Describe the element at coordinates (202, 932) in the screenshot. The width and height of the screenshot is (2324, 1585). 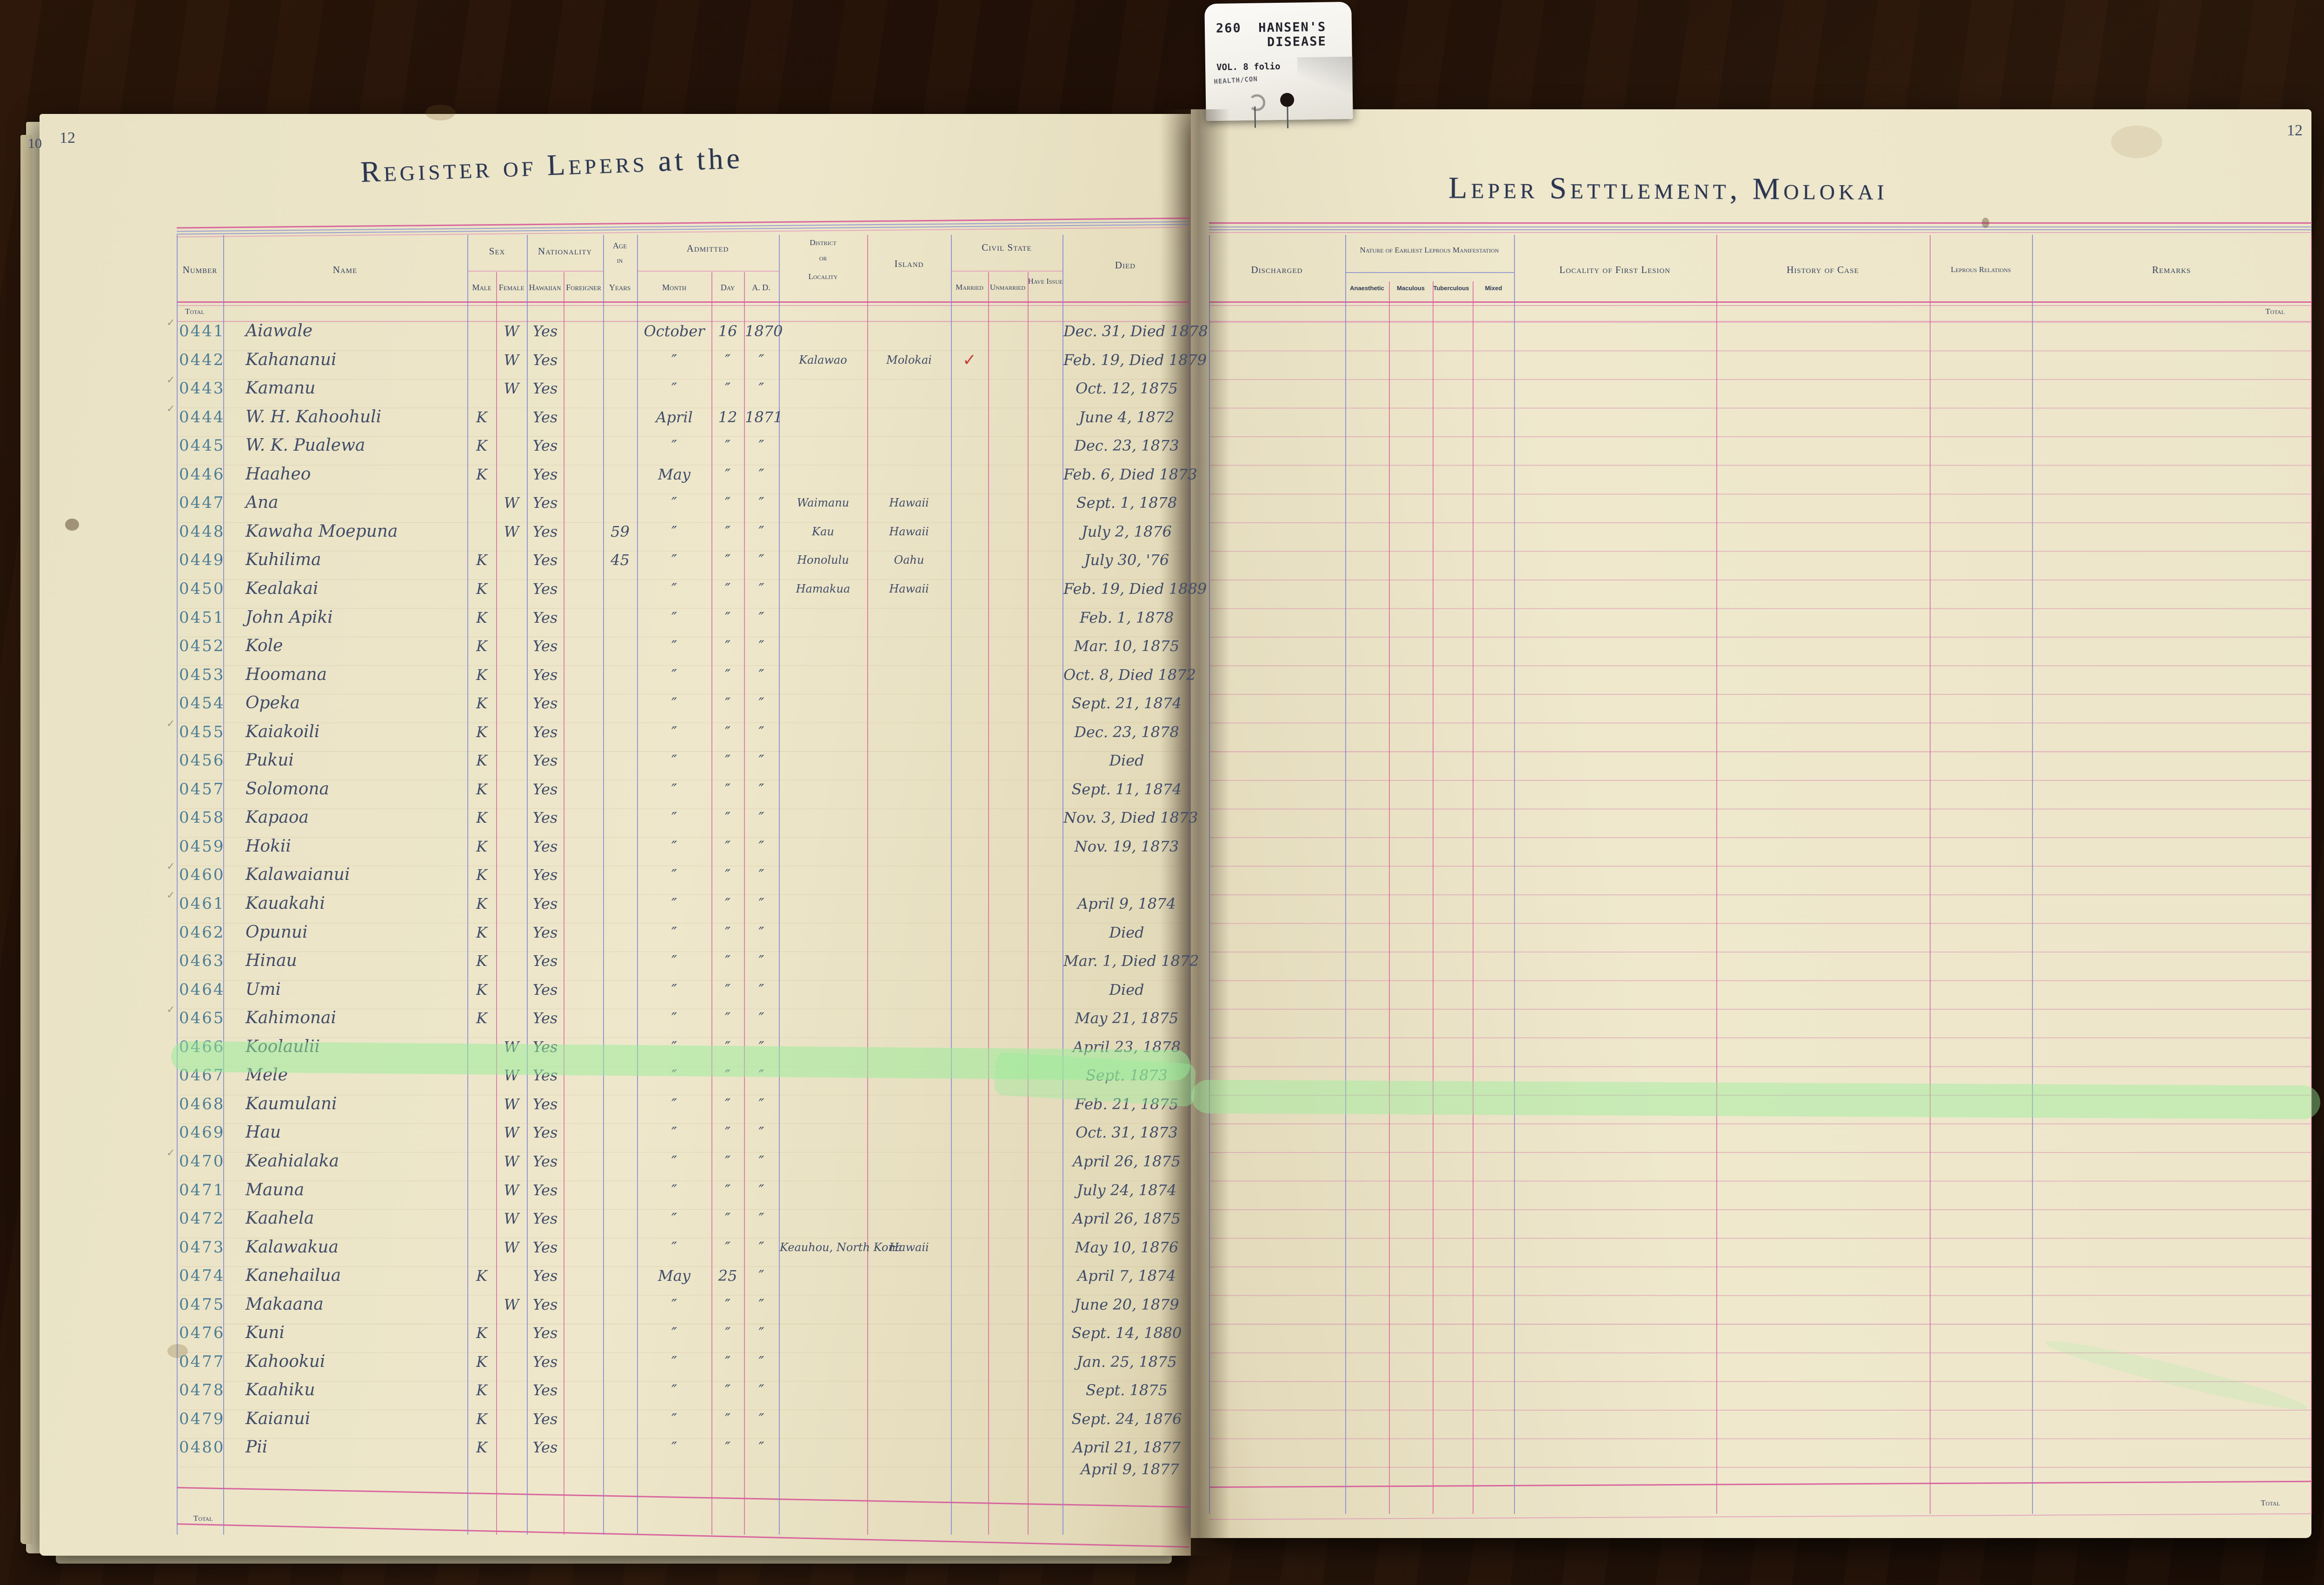
I see `cell-num: 0462` at that location.